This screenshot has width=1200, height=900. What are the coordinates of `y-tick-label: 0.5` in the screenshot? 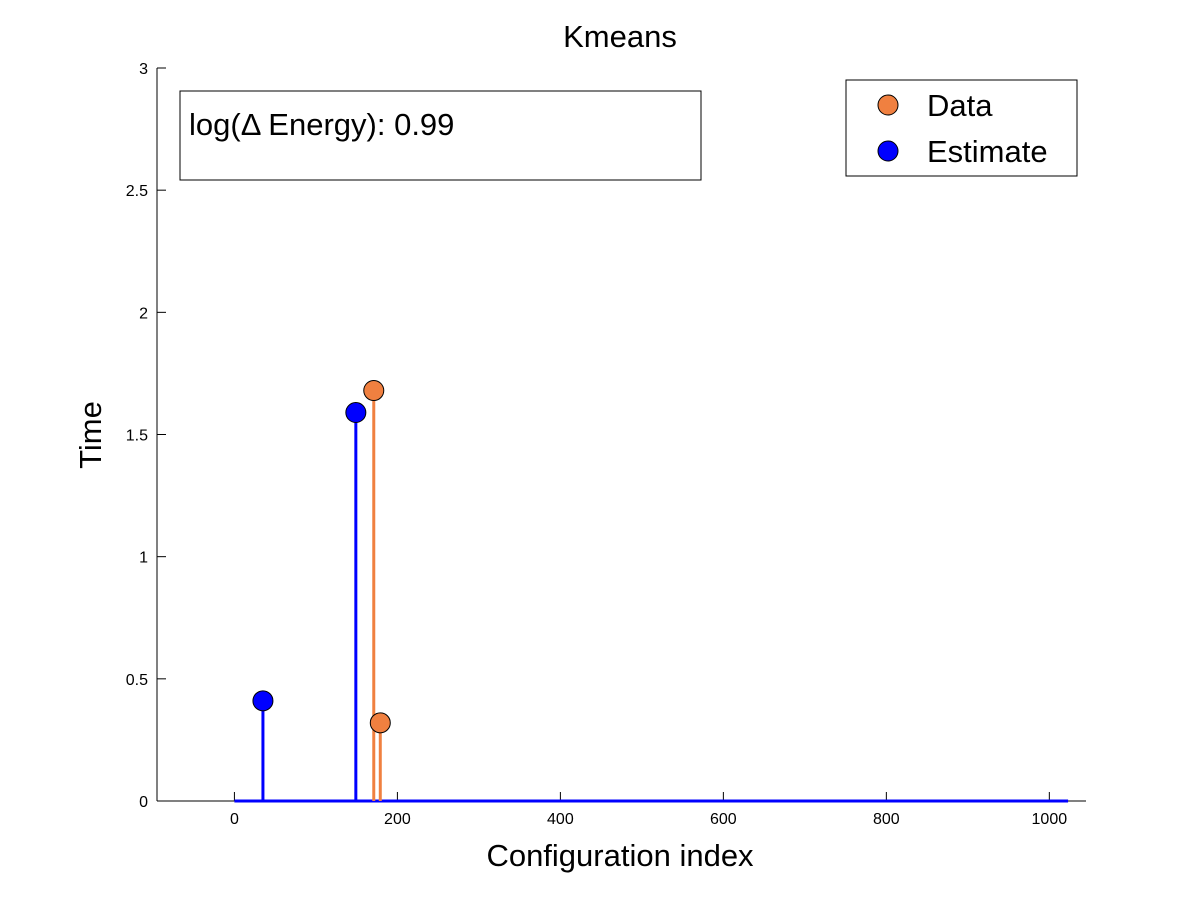 It's located at (137, 680).